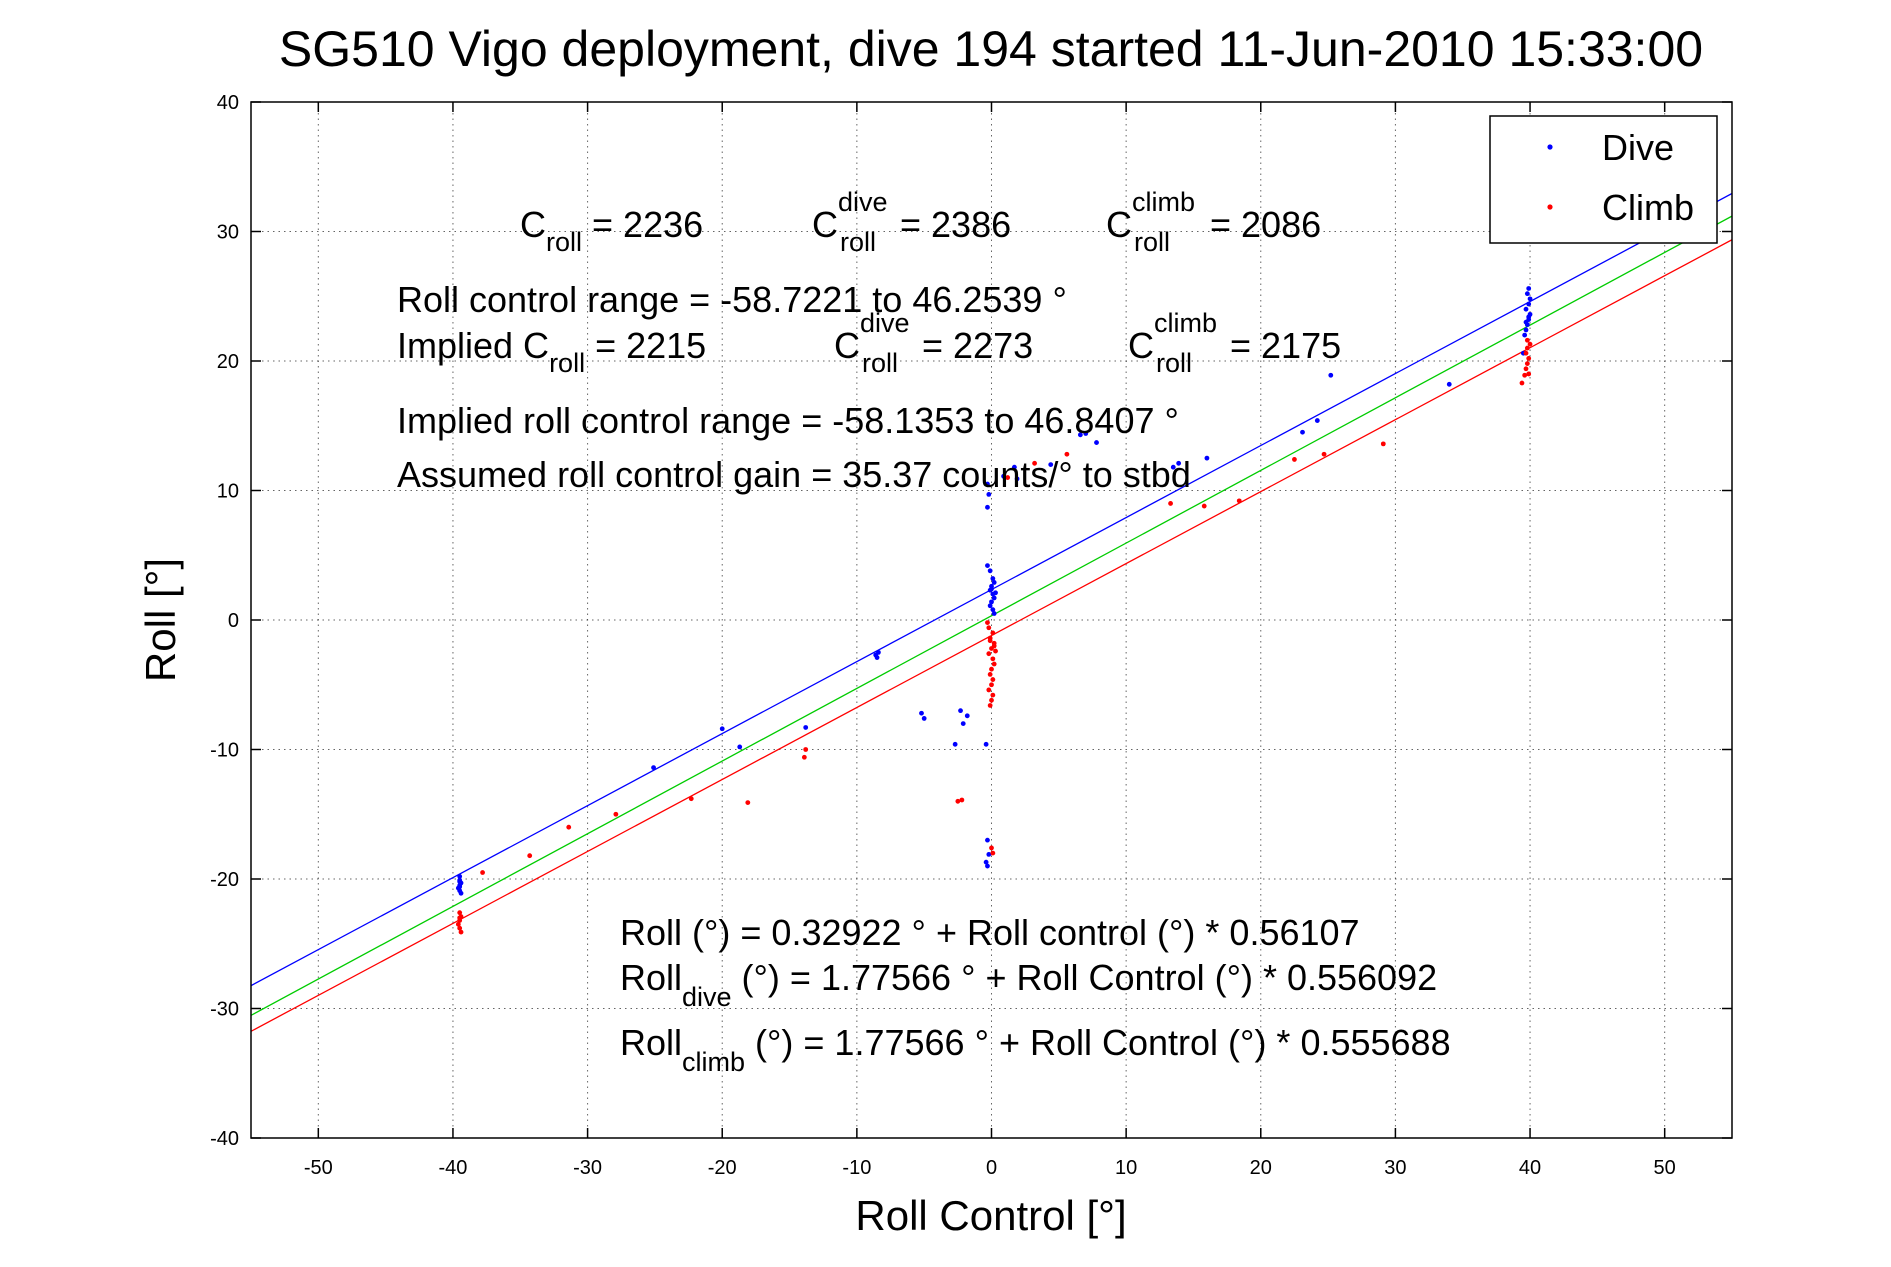 The width and height of the screenshot is (1891, 1267). What do you see at coordinates (977, 345) in the screenshot?
I see `implied-c-roll-dive-value: = 2273` at bounding box center [977, 345].